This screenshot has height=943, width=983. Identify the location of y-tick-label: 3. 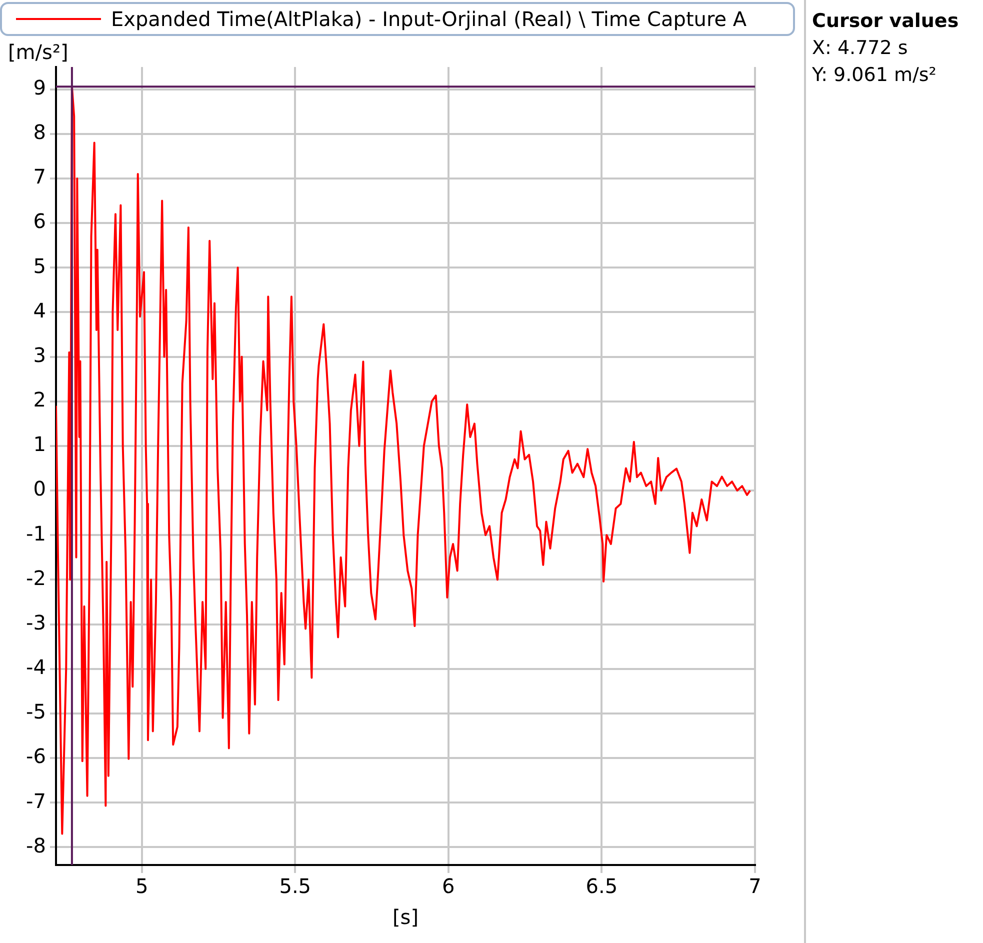
(39, 354).